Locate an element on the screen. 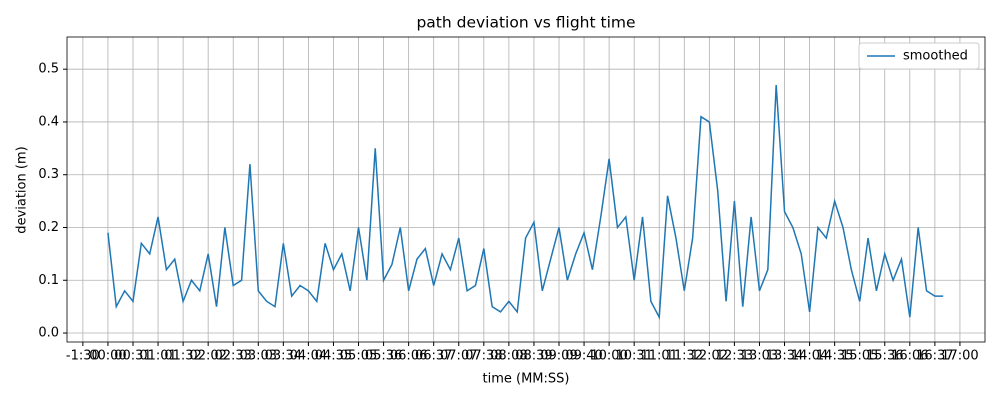  x-tick-label: 04:04 is located at coordinates (308, 356).